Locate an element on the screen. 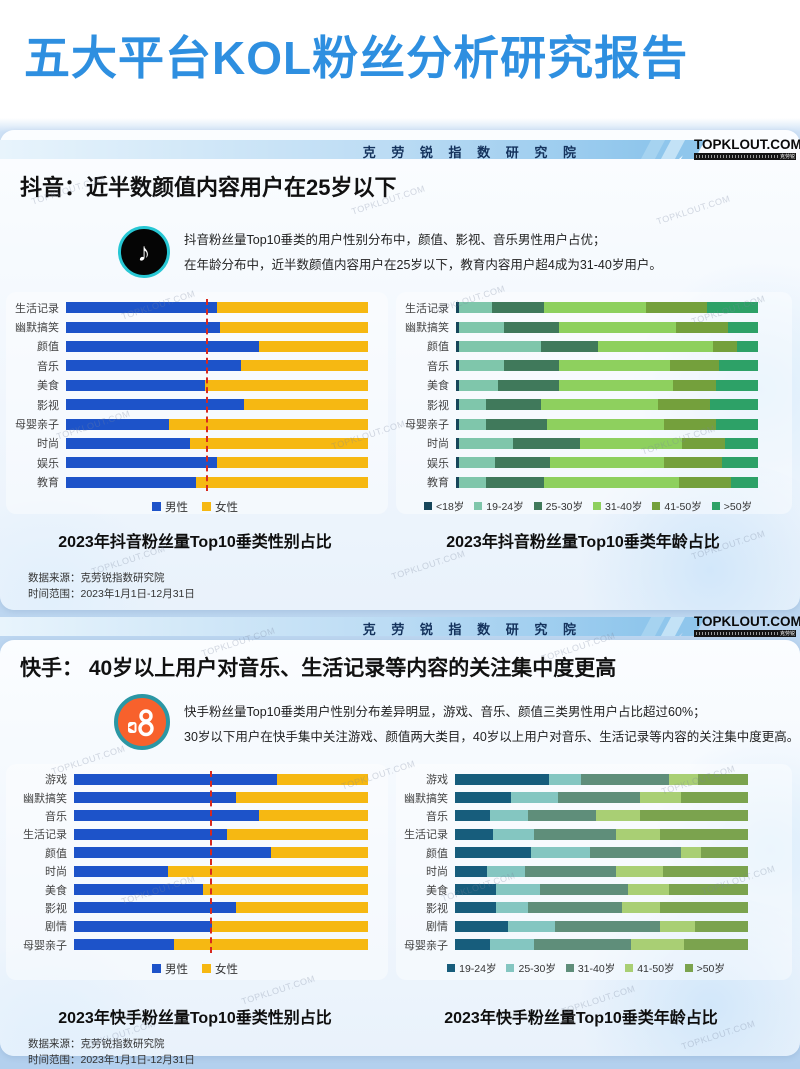 The height and width of the screenshot is (1069, 800). page-title: 五大平台KOL粉丝分析研究报告 is located at coordinates (356, 58).